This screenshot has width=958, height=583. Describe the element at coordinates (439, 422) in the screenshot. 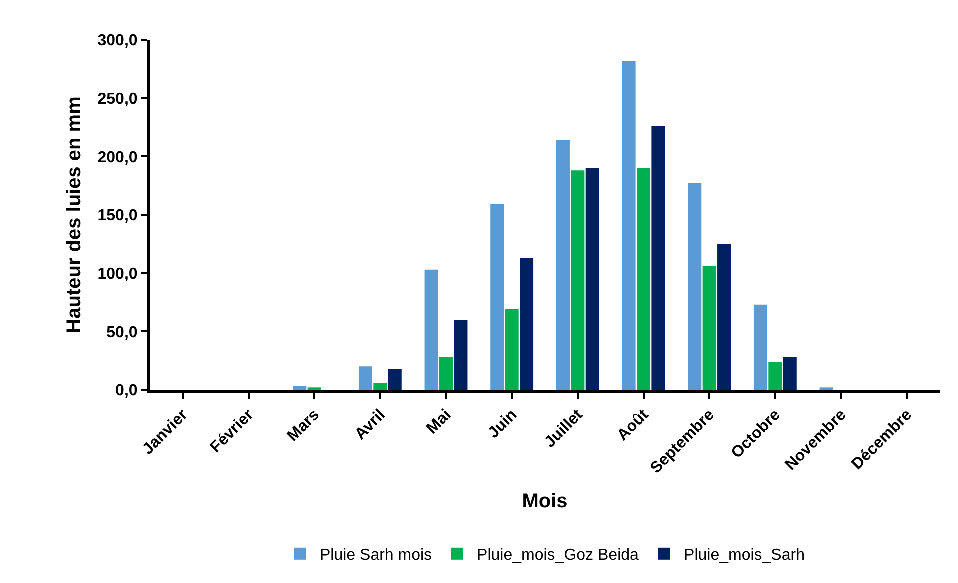

I see `x-tick-label: Mai` at that location.